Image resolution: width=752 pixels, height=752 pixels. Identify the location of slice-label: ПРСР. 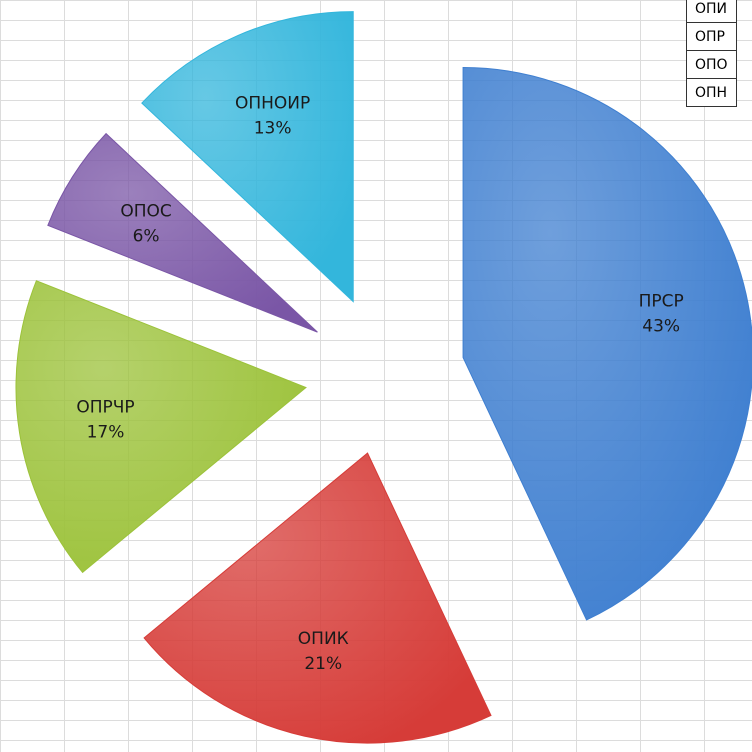
(661, 301).